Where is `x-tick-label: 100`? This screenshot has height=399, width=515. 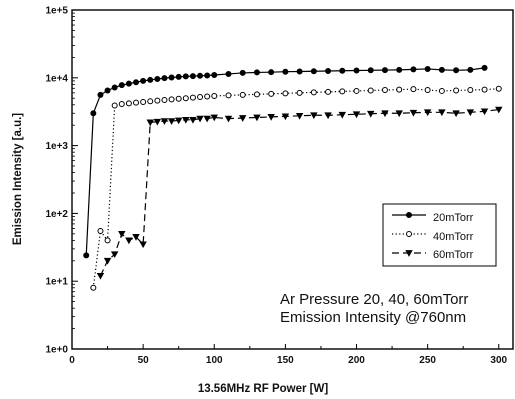 x-tick-label: 100 is located at coordinates (214, 360).